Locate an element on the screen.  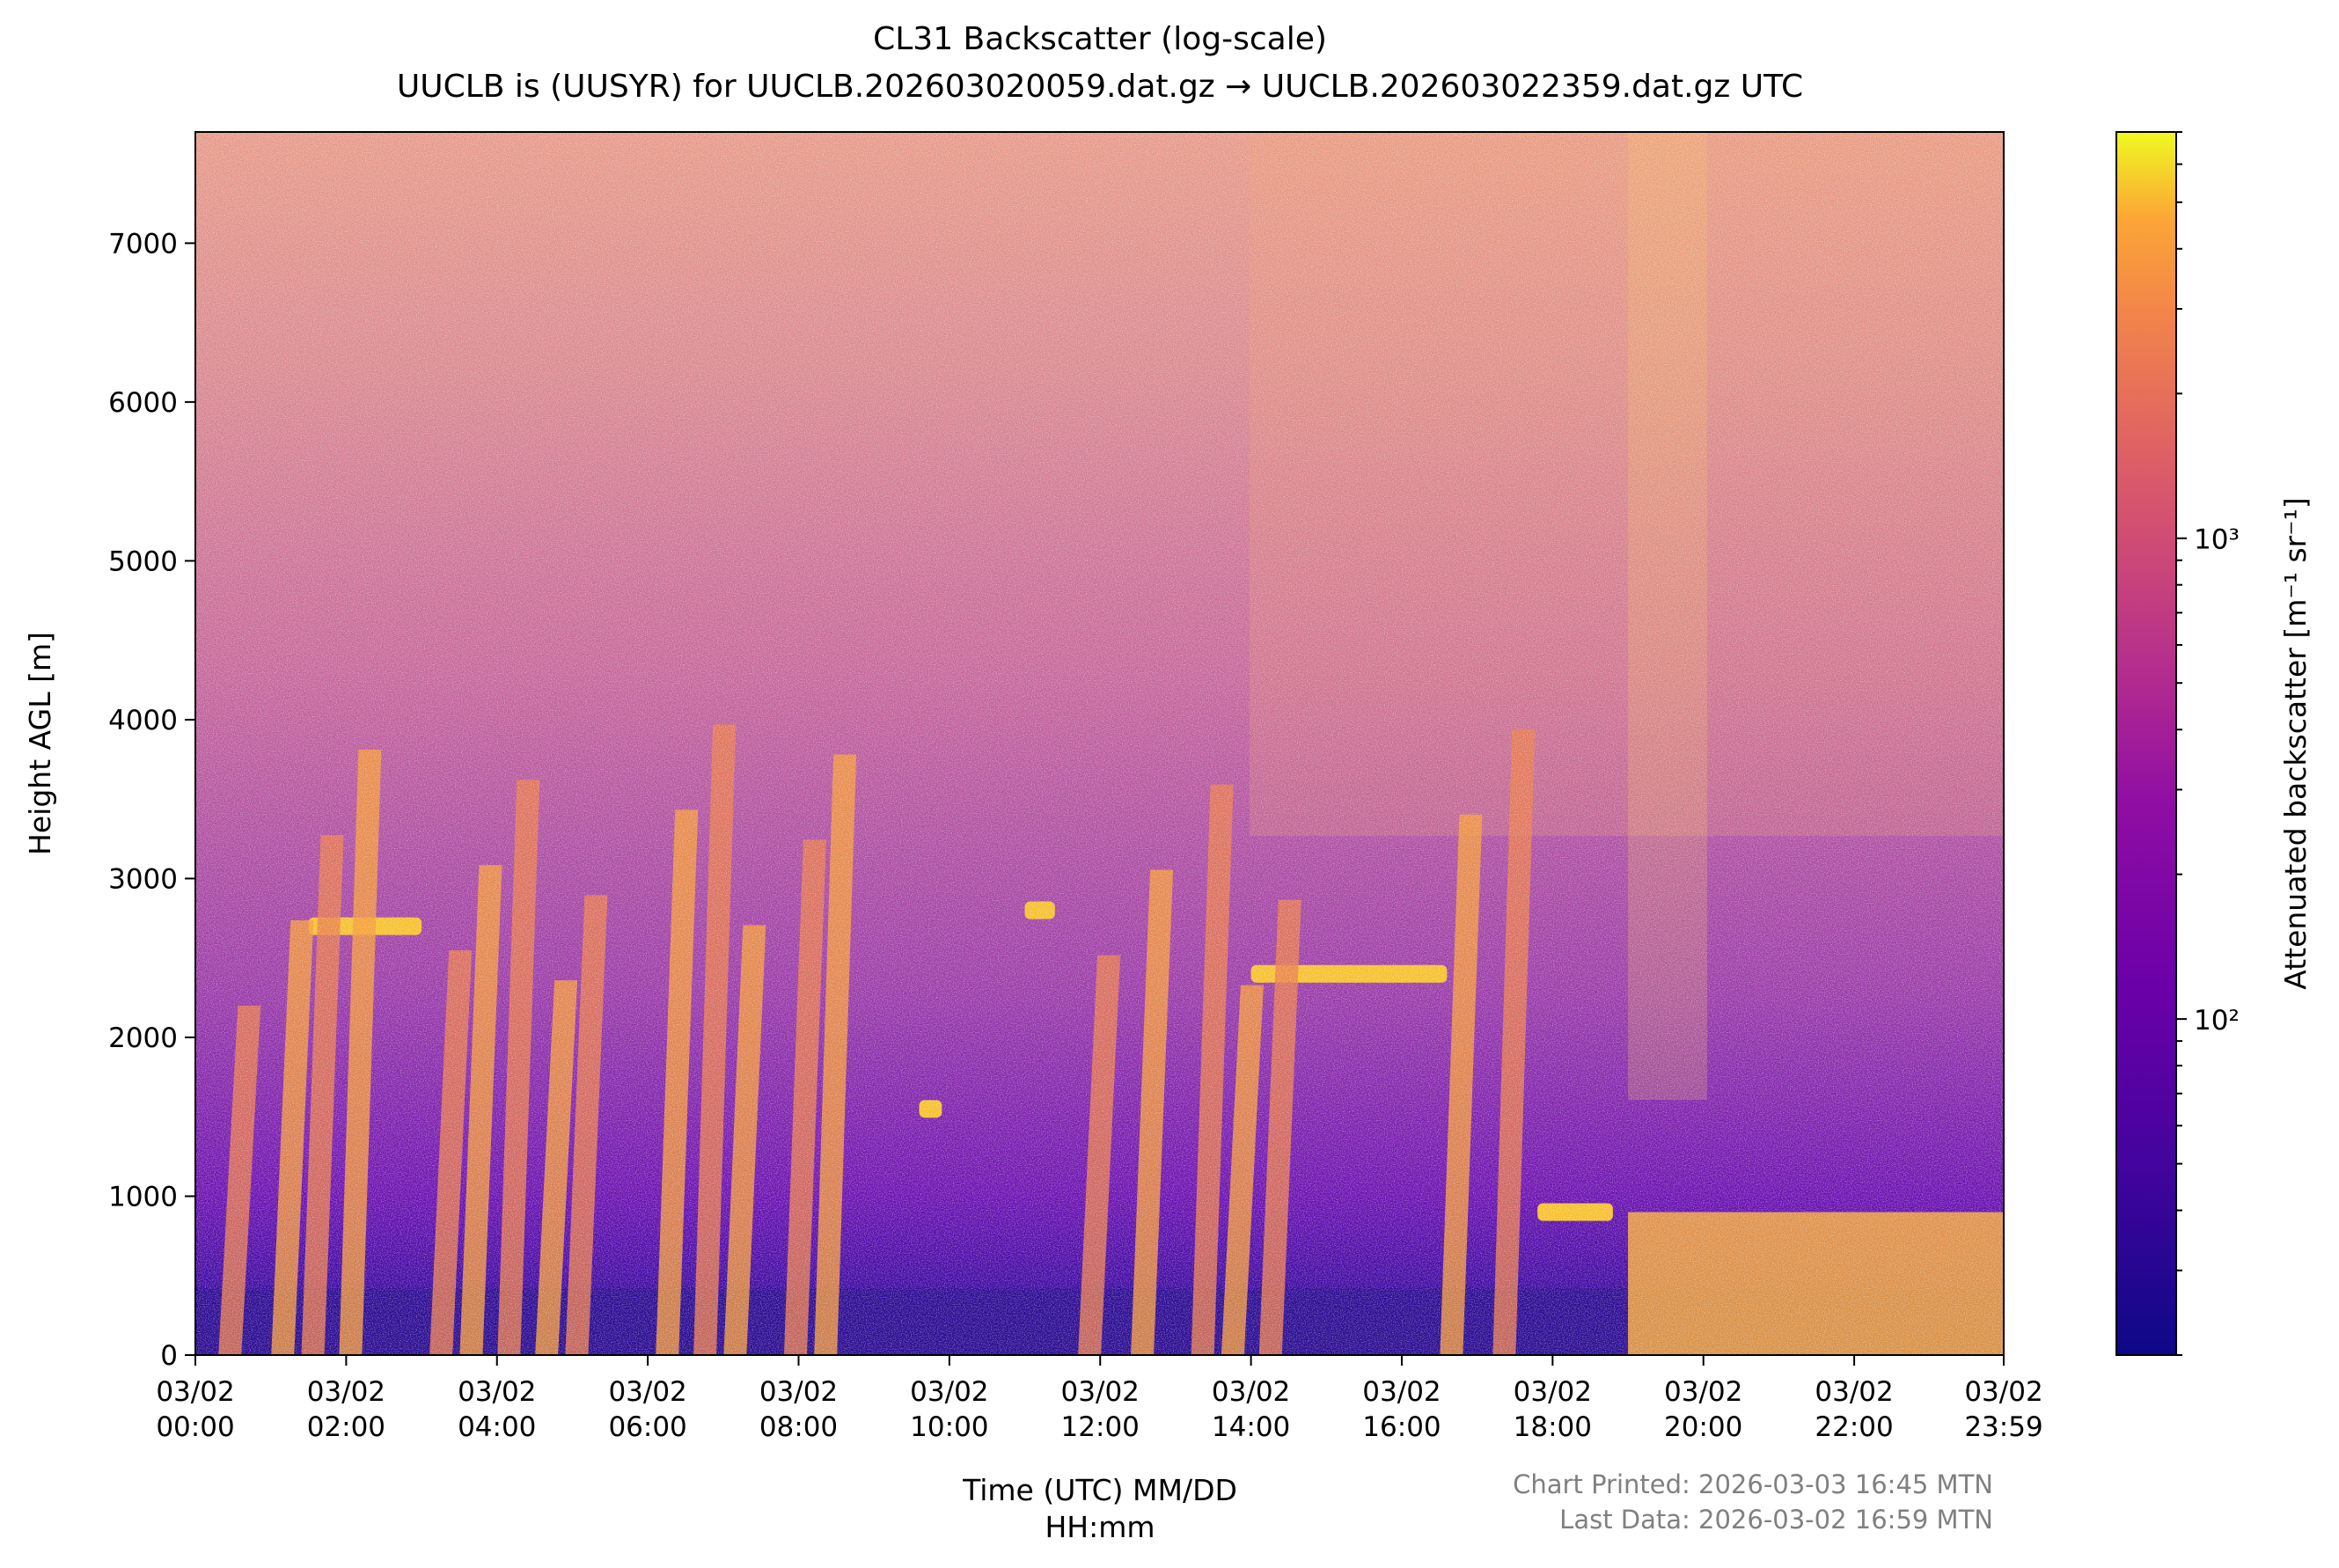
x-tick-time: 02:00 is located at coordinates (346, 1427).